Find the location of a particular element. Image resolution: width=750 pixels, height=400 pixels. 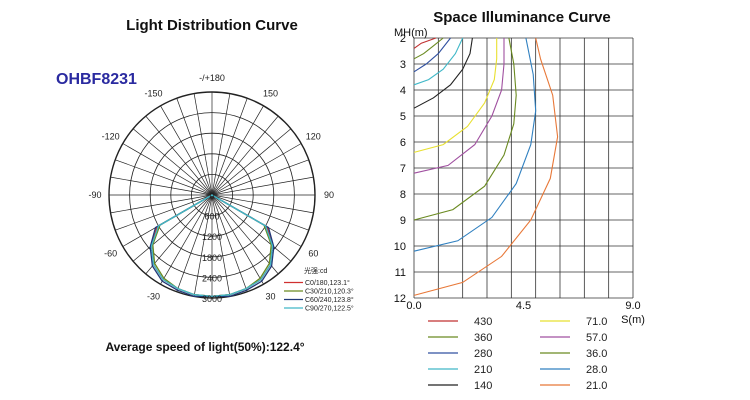

polar-series-group is located at coordinates (212, 246).